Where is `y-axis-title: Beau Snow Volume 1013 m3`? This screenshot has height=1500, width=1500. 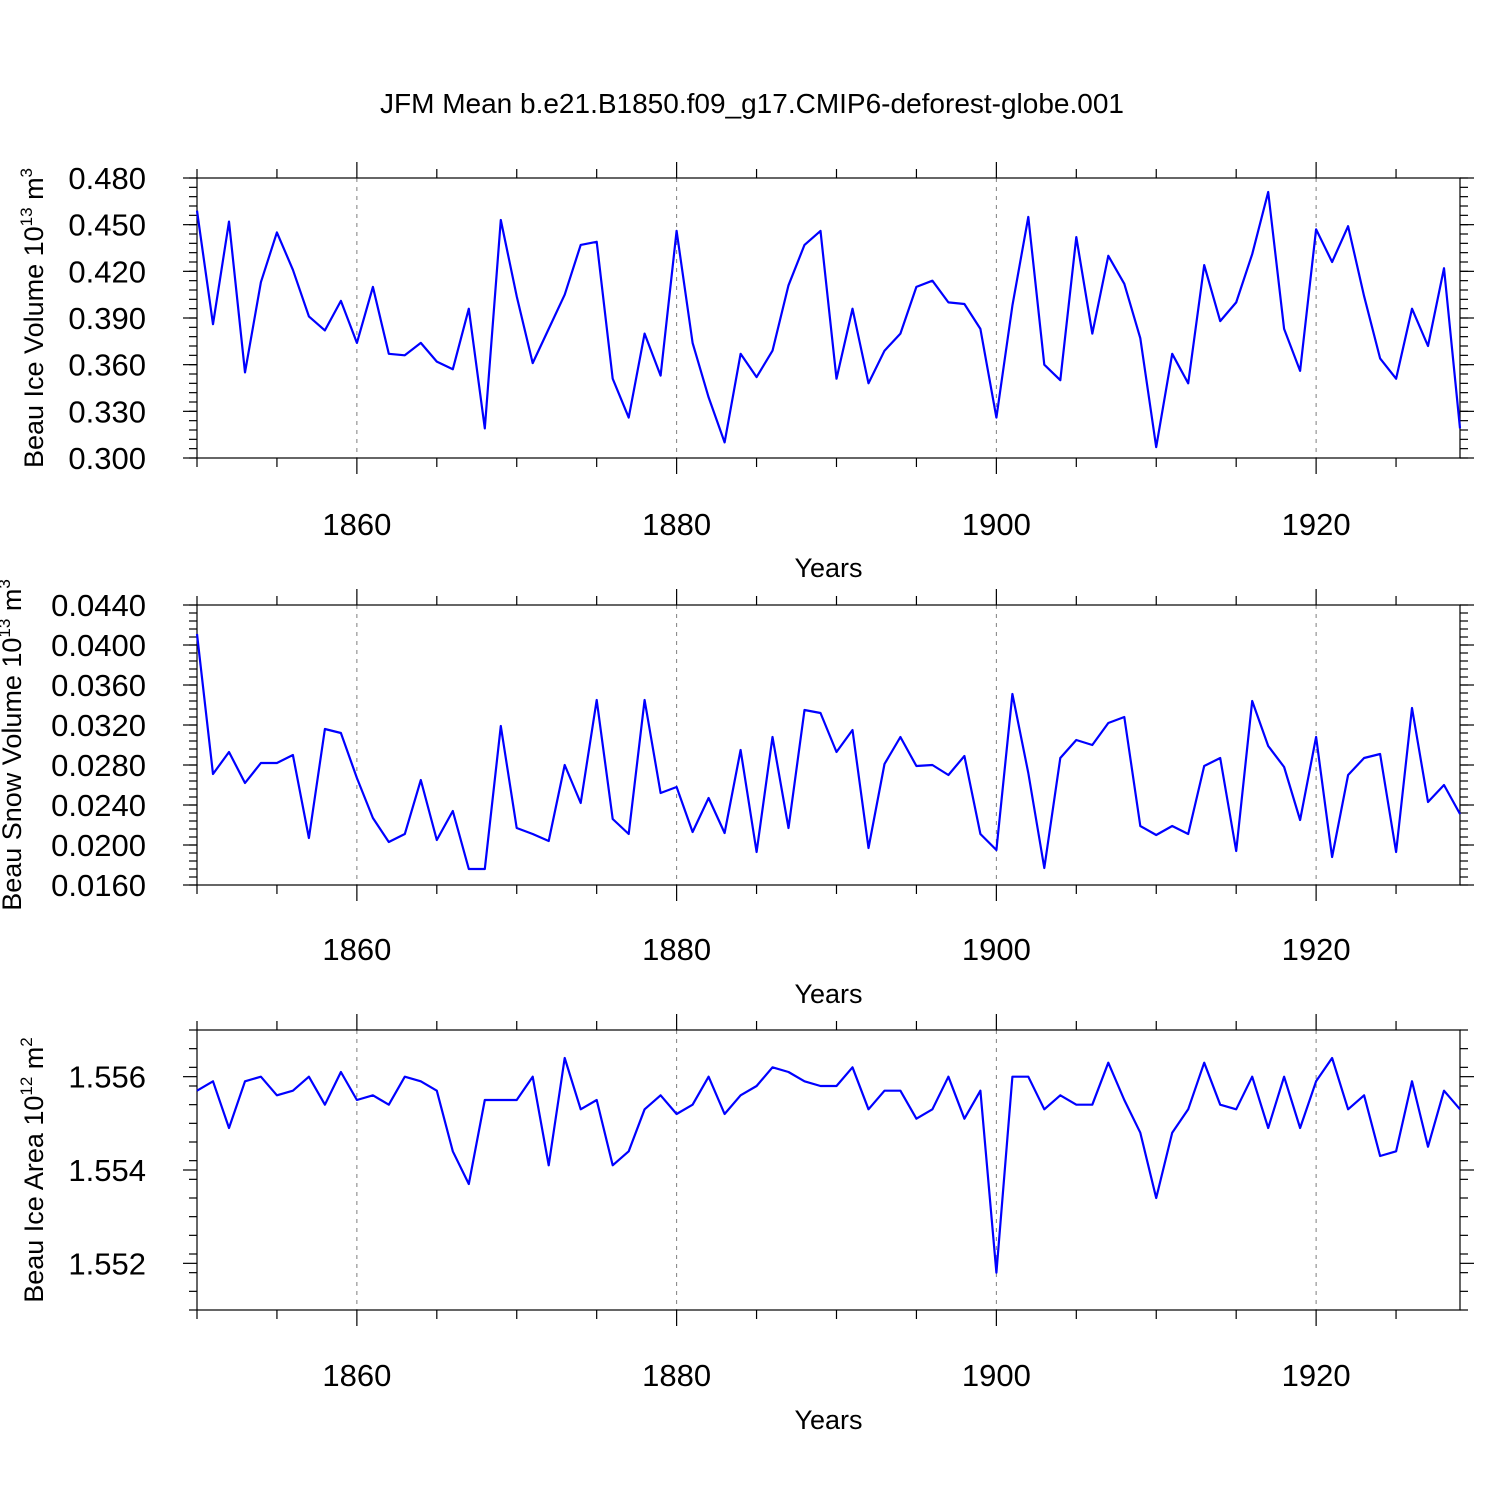 y-axis-title: Beau Snow Volume 1013 m3 is located at coordinates (13, 745).